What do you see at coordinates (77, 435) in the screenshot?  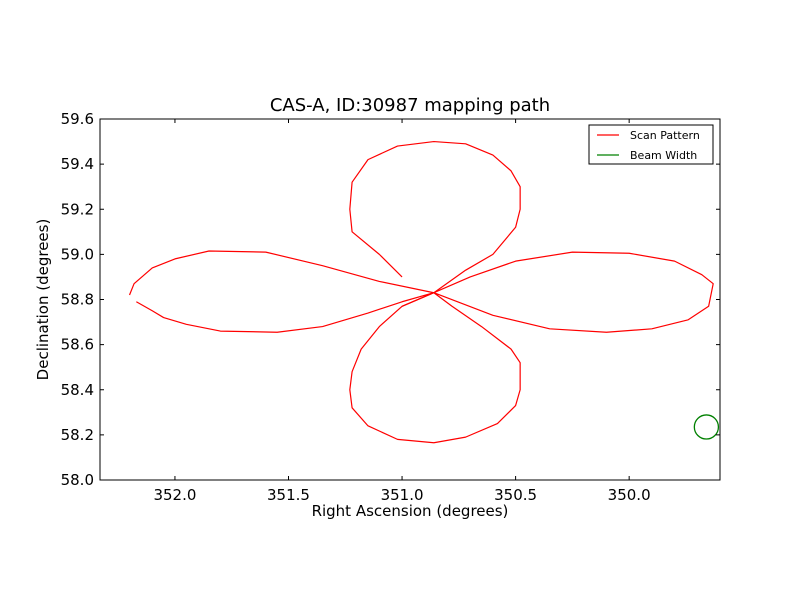 I see `y-tick-label: 58.2` at bounding box center [77, 435].